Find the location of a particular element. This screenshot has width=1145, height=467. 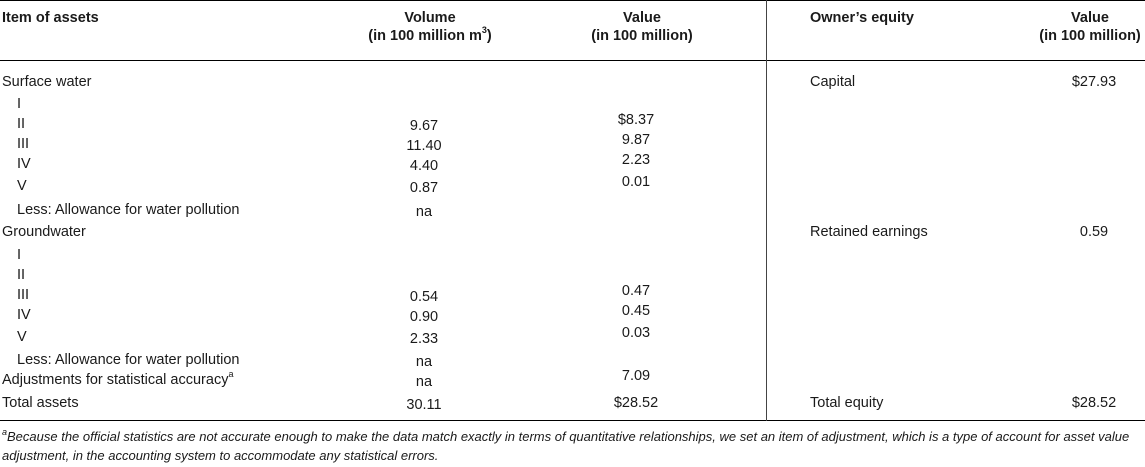

asset-row-value: $28.52 is located at coordinates (636, 403).